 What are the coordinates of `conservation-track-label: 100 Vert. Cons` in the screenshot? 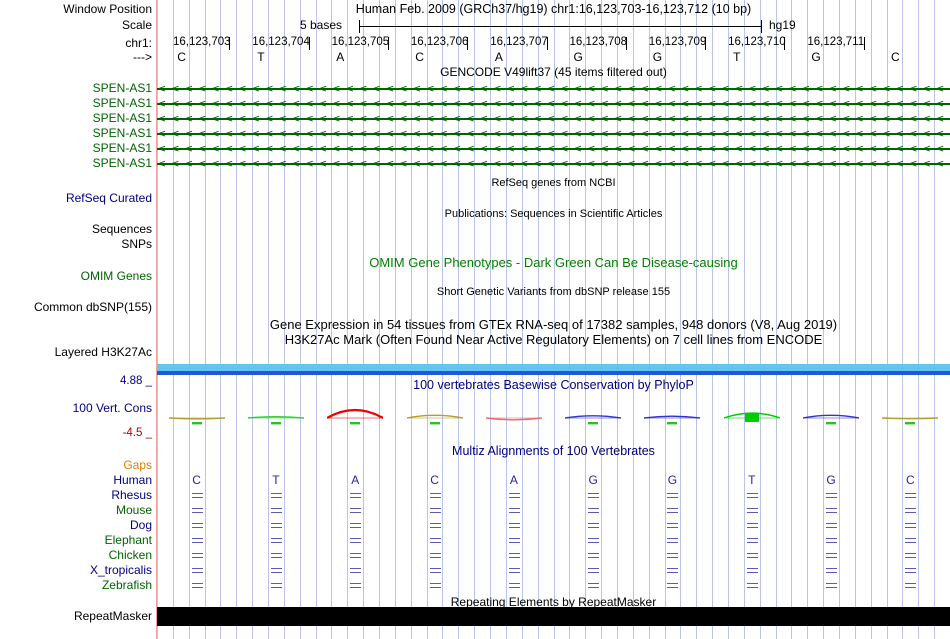 It's located at (112, 408).